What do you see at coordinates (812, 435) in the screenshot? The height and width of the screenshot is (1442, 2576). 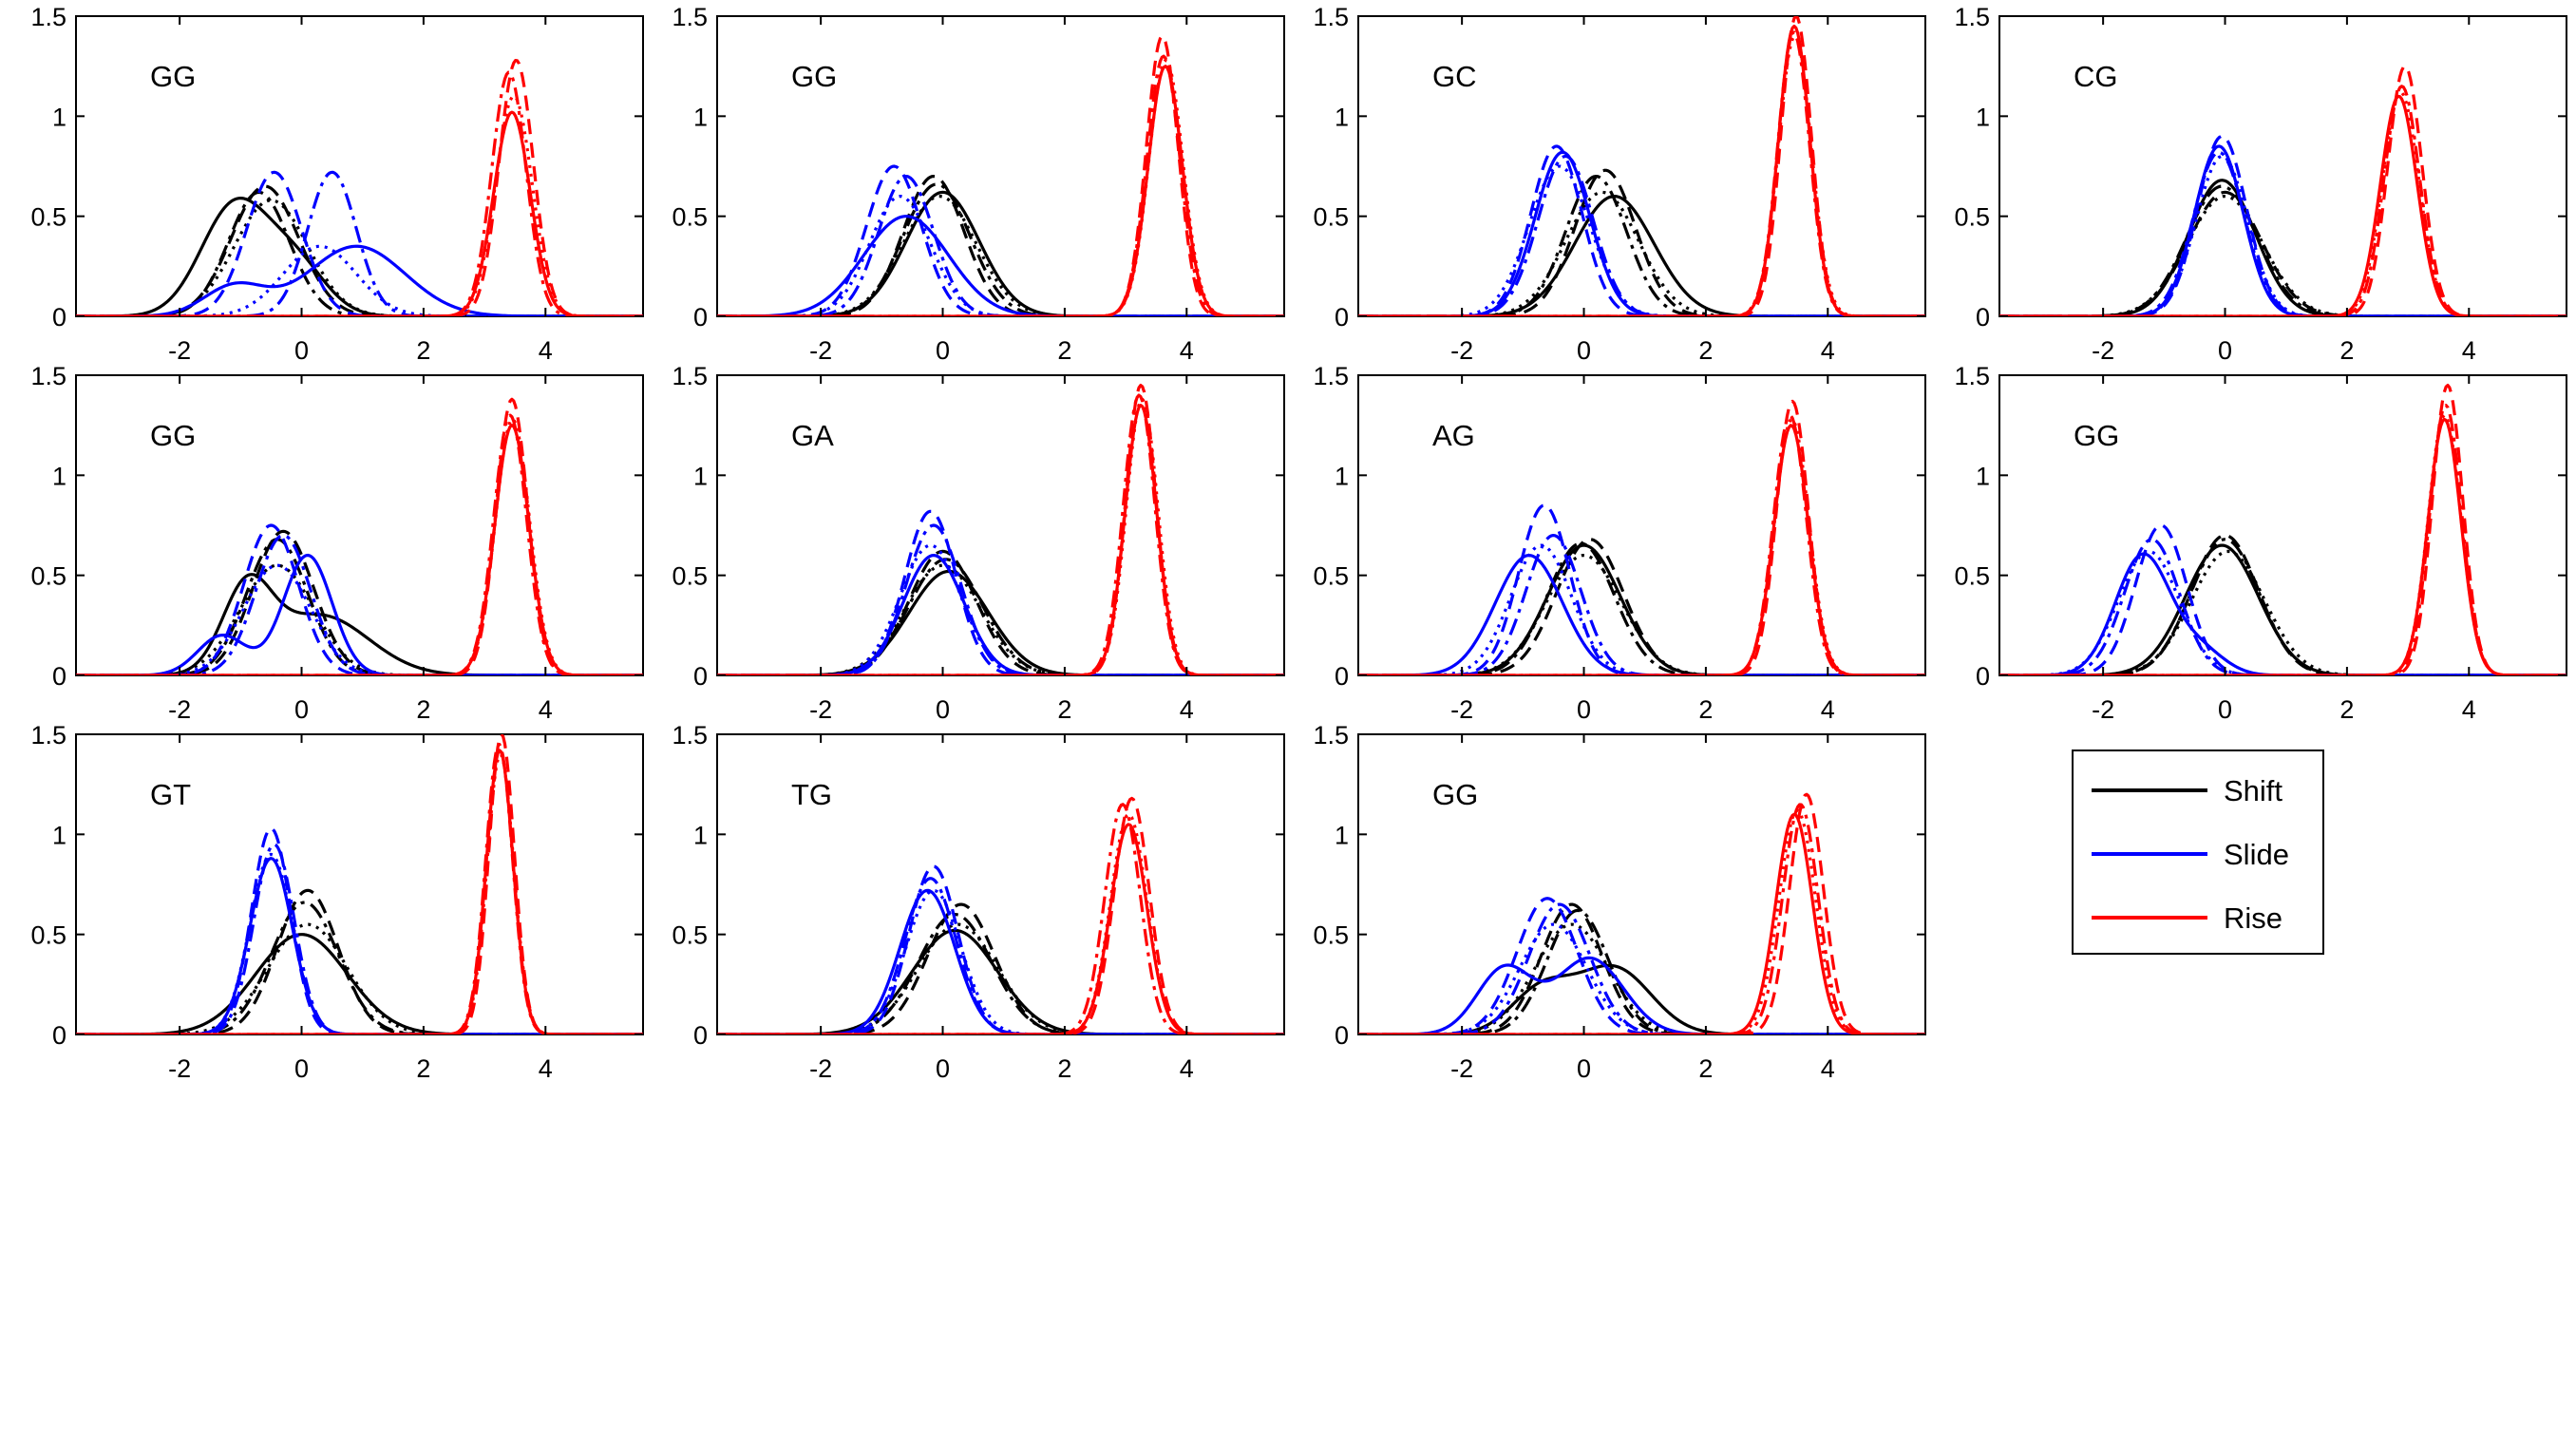 I see `panel-label: GA` at bounding box center [812, 435].